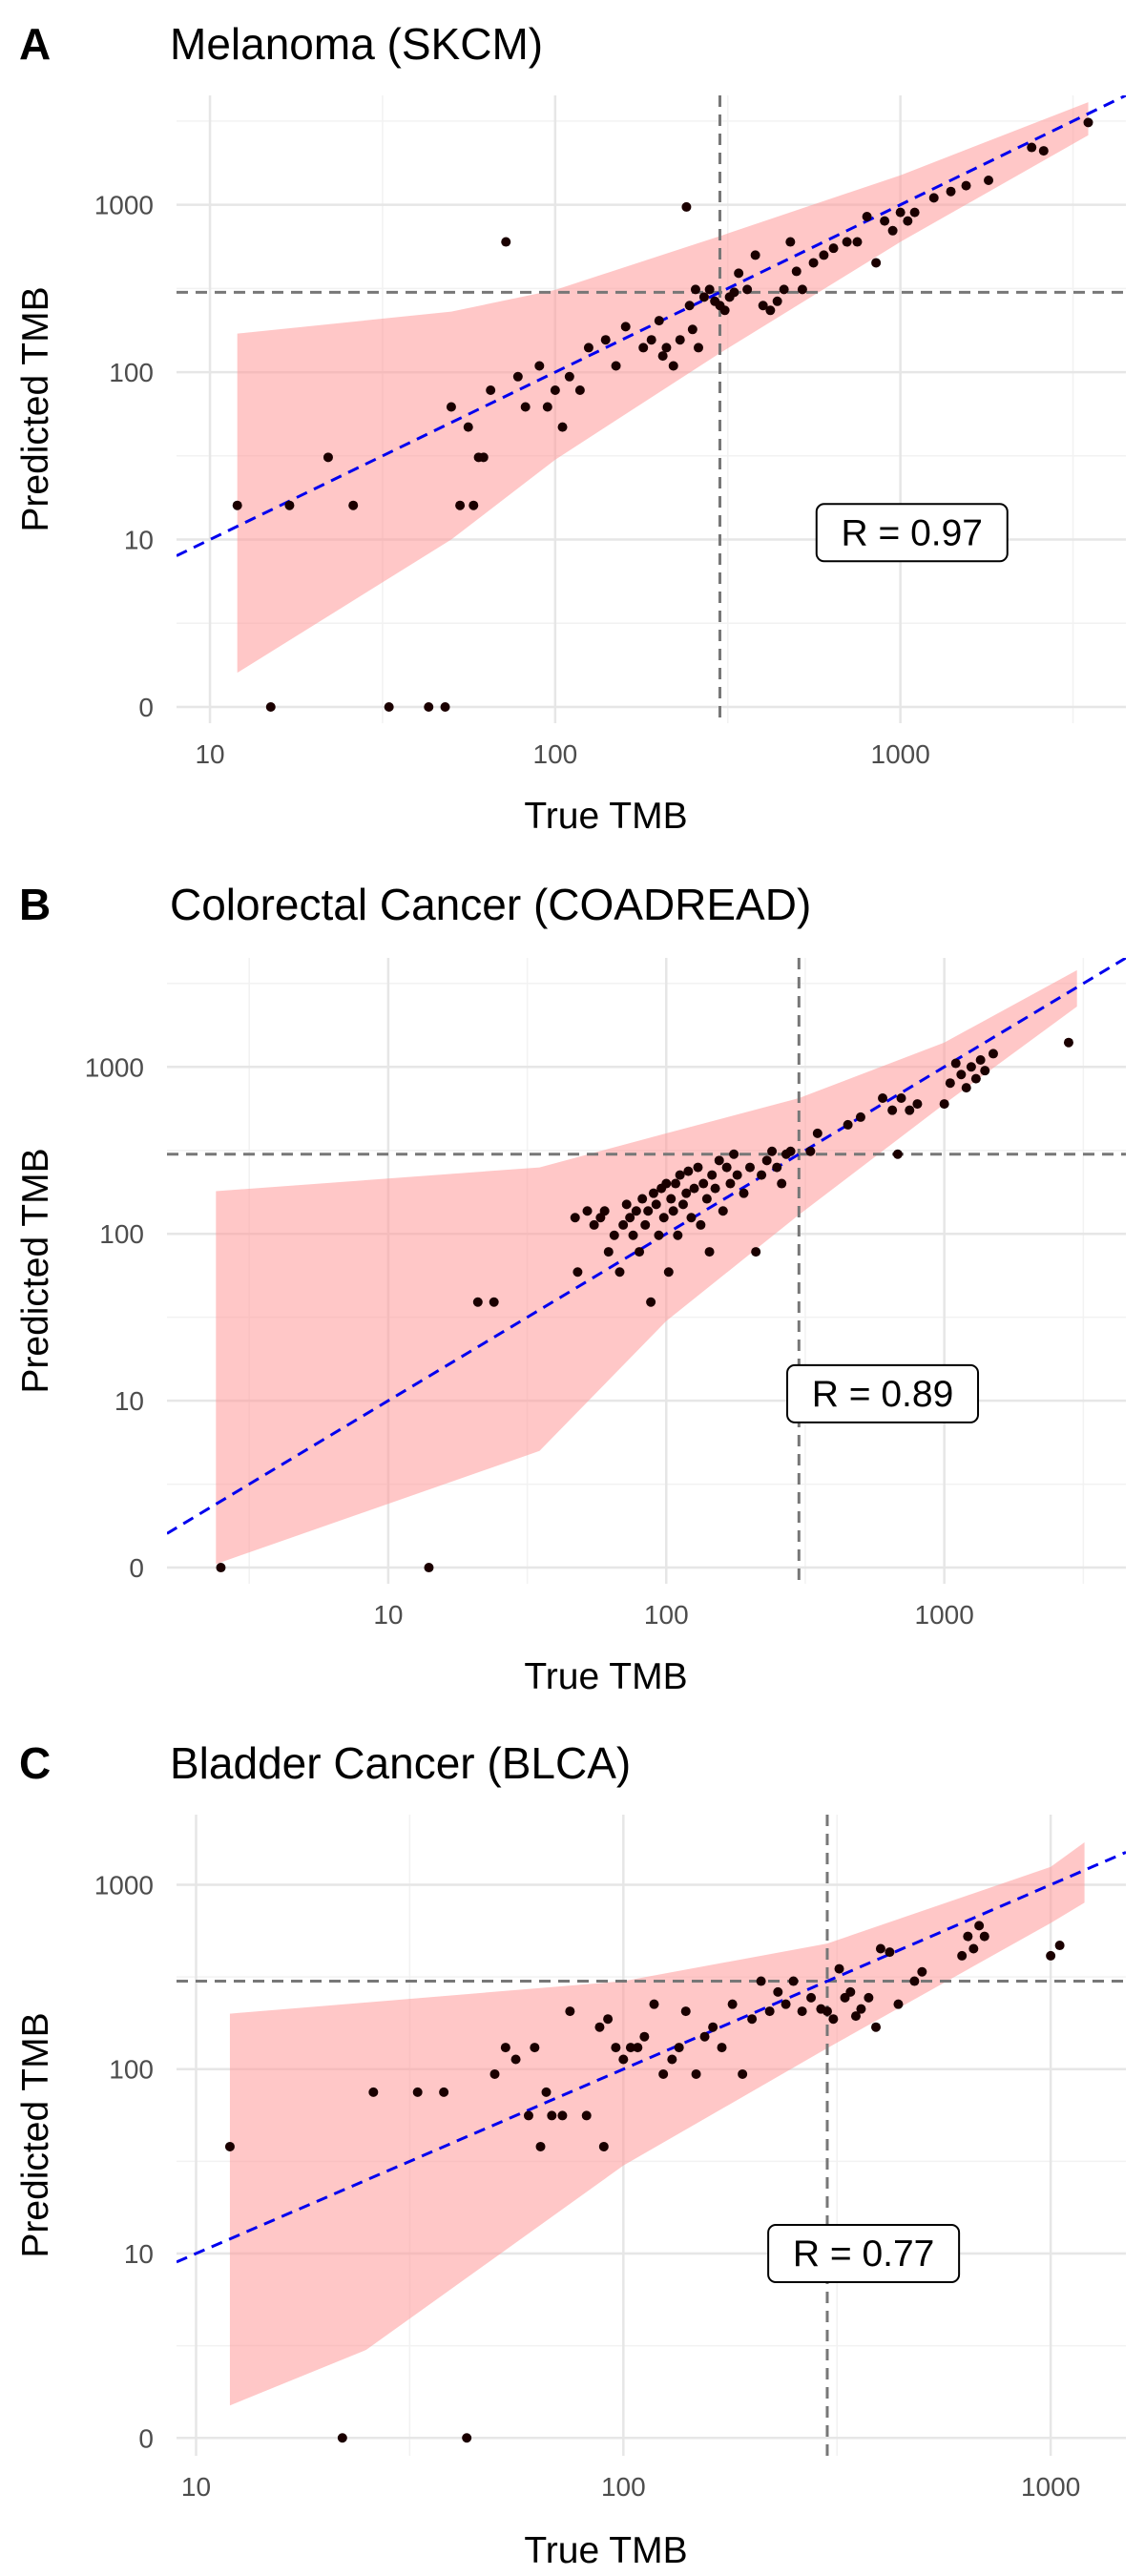 The image size is (1145, 2576). I want to click on r-annotation-text: R = 0.77, so click(864, 2254).